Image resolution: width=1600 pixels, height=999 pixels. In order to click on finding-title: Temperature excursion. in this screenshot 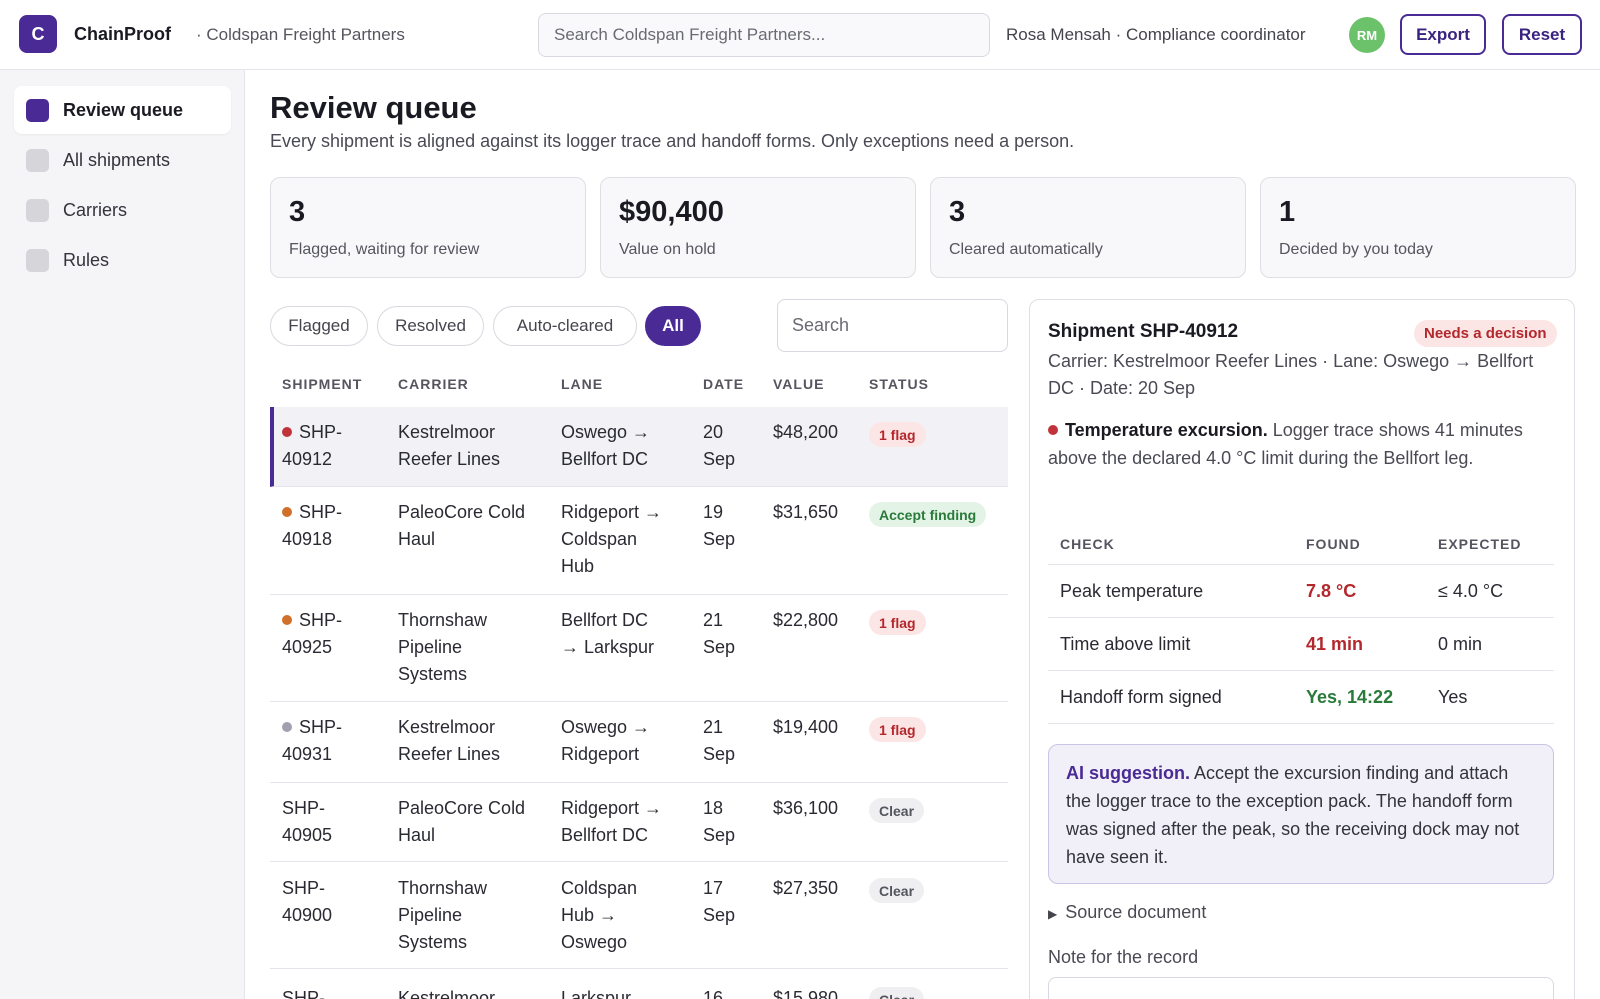, I will do `click(1166, 430)`.